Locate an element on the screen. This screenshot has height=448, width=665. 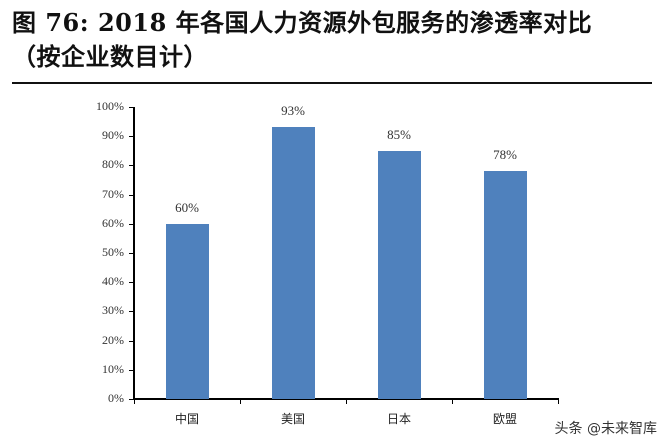
y-tick-label: 30% is located at coordinates (113, 310).